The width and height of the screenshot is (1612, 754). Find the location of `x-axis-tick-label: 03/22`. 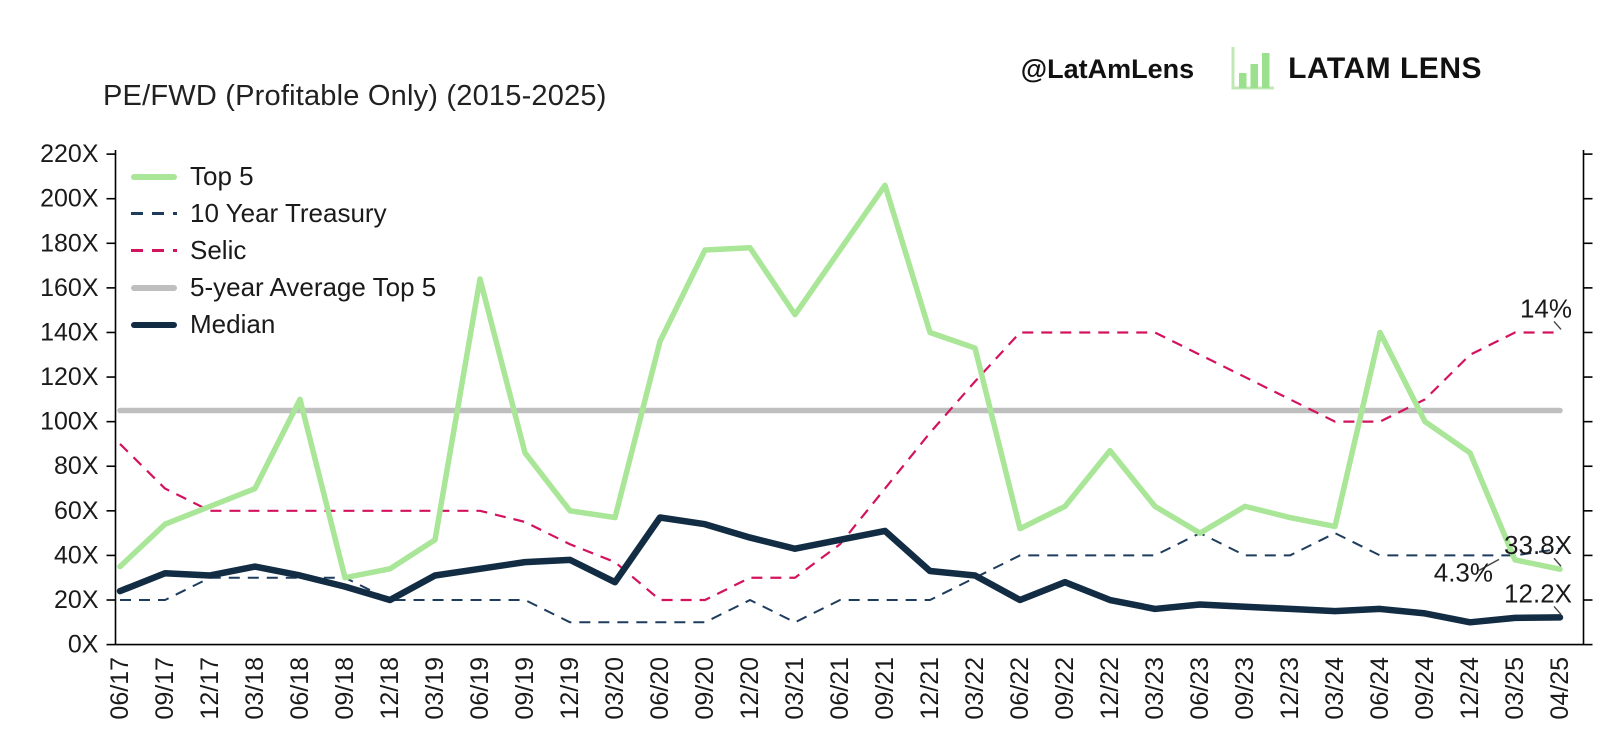

x-axis-tick-label: 03/22 is located at coordinates (975, 688).